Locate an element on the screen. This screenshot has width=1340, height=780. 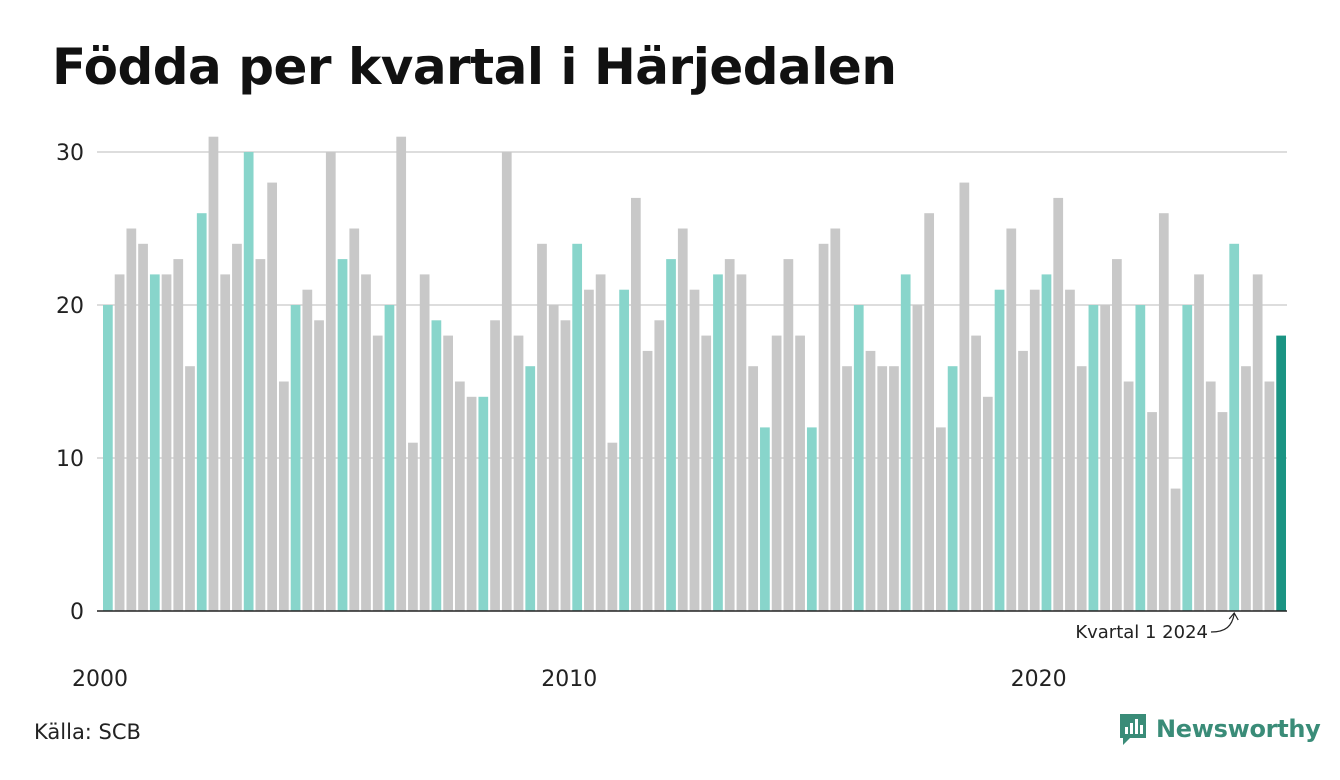
annotation-arrowhead is located at coordinates (1233, 616).